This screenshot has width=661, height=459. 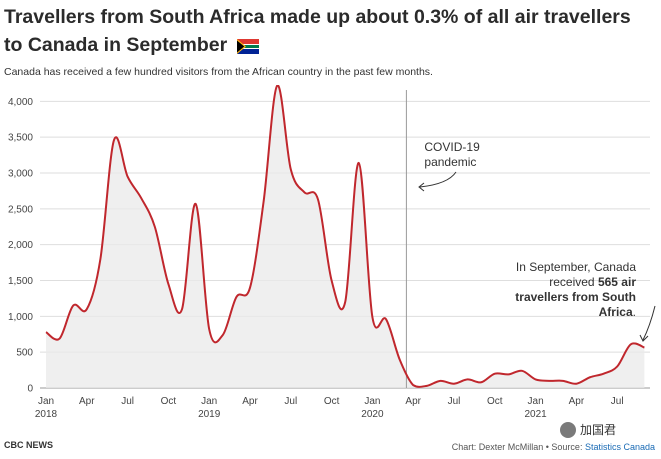 I want to click on y-tick-label: 500, so click(x=24, y=353).